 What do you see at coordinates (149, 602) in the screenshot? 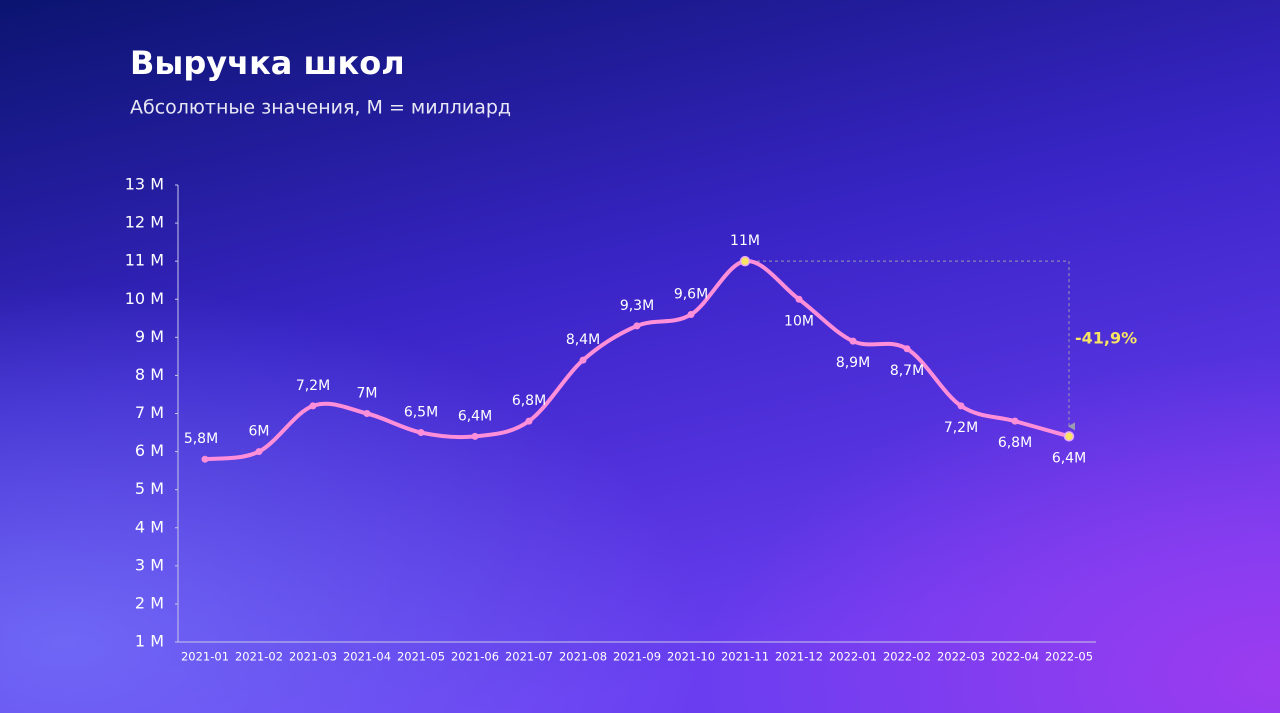
I see `y-tick-label: 2 M` at bounding box center [149, 602].